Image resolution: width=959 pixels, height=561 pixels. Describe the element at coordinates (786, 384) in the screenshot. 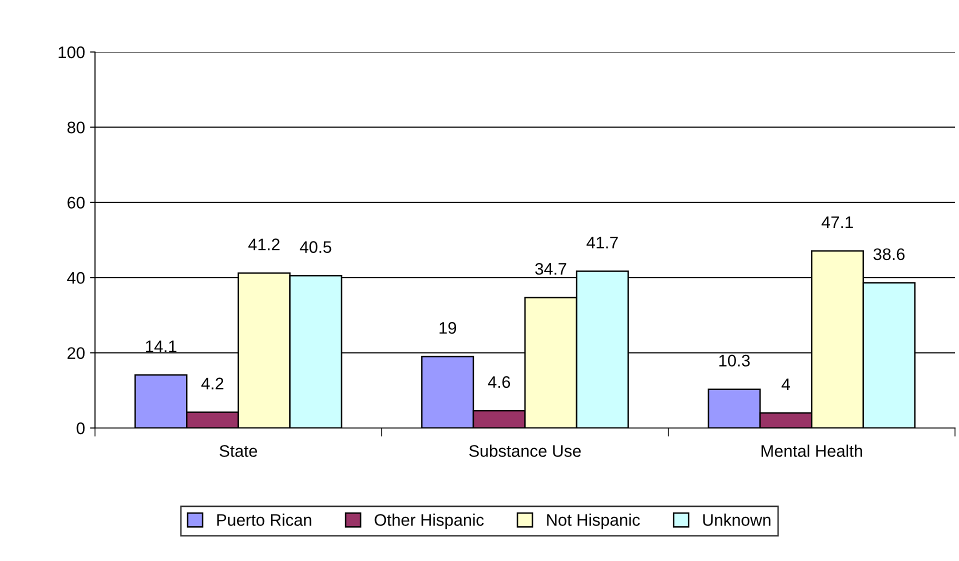

I see `data-label: 4` at that location.